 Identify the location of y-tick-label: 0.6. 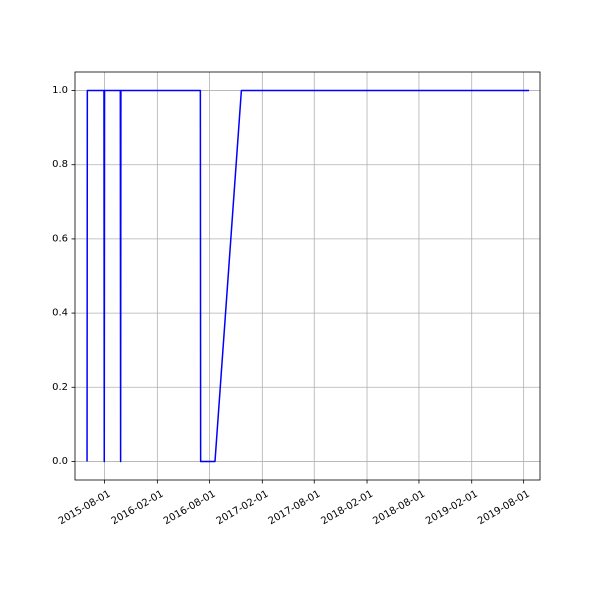
(60, 238).